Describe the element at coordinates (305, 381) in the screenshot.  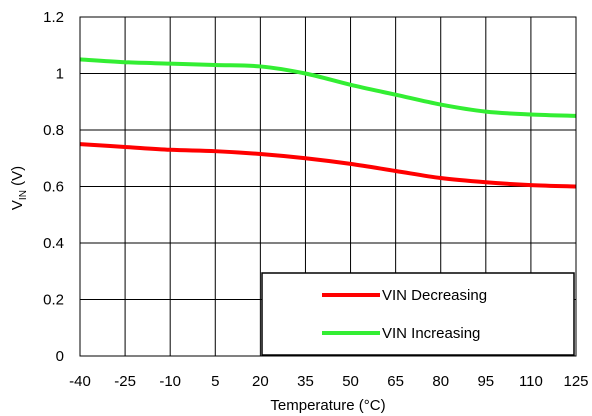
I see `x-tick-label: 35` at that location.